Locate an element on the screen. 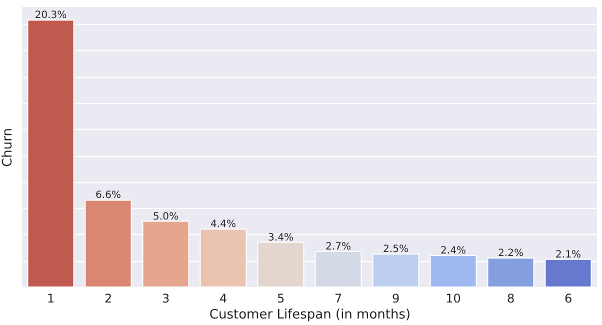  x-tick-label: 8 is located at coordinates (510, 299).